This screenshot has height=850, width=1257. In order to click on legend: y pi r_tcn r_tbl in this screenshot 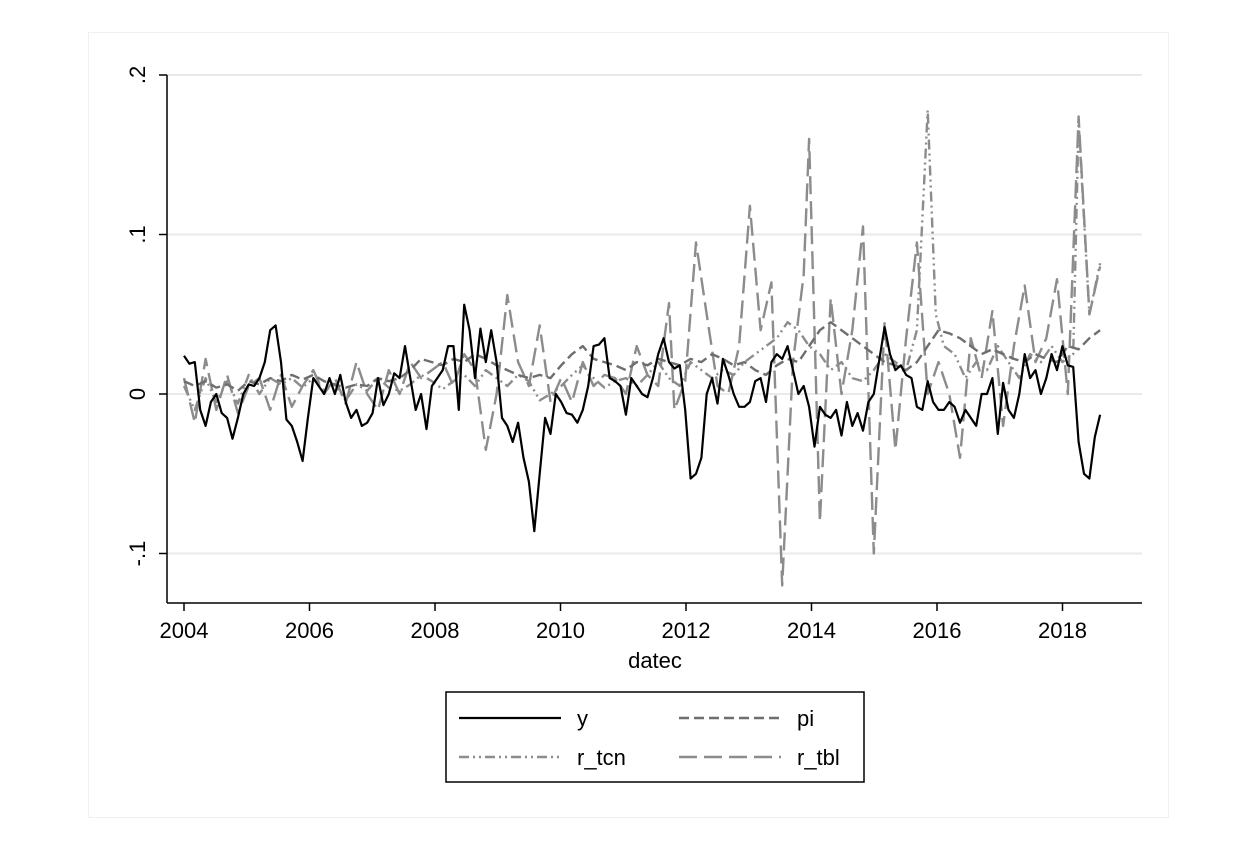, I will do `click(655, 737)`.